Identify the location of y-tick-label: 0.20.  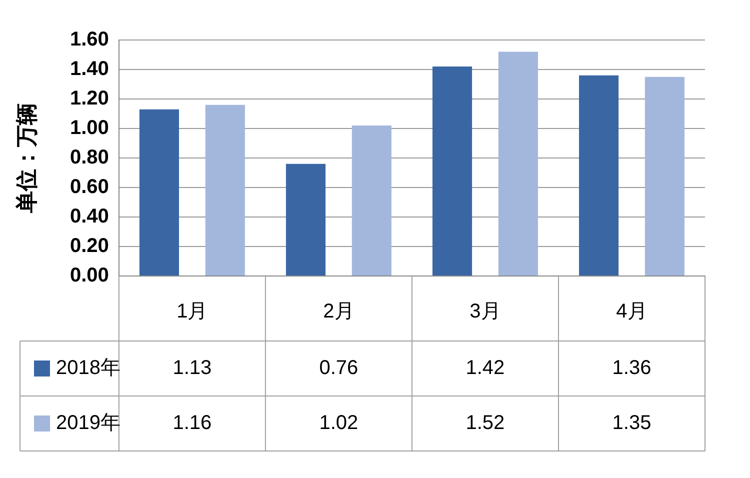
(89, 246).